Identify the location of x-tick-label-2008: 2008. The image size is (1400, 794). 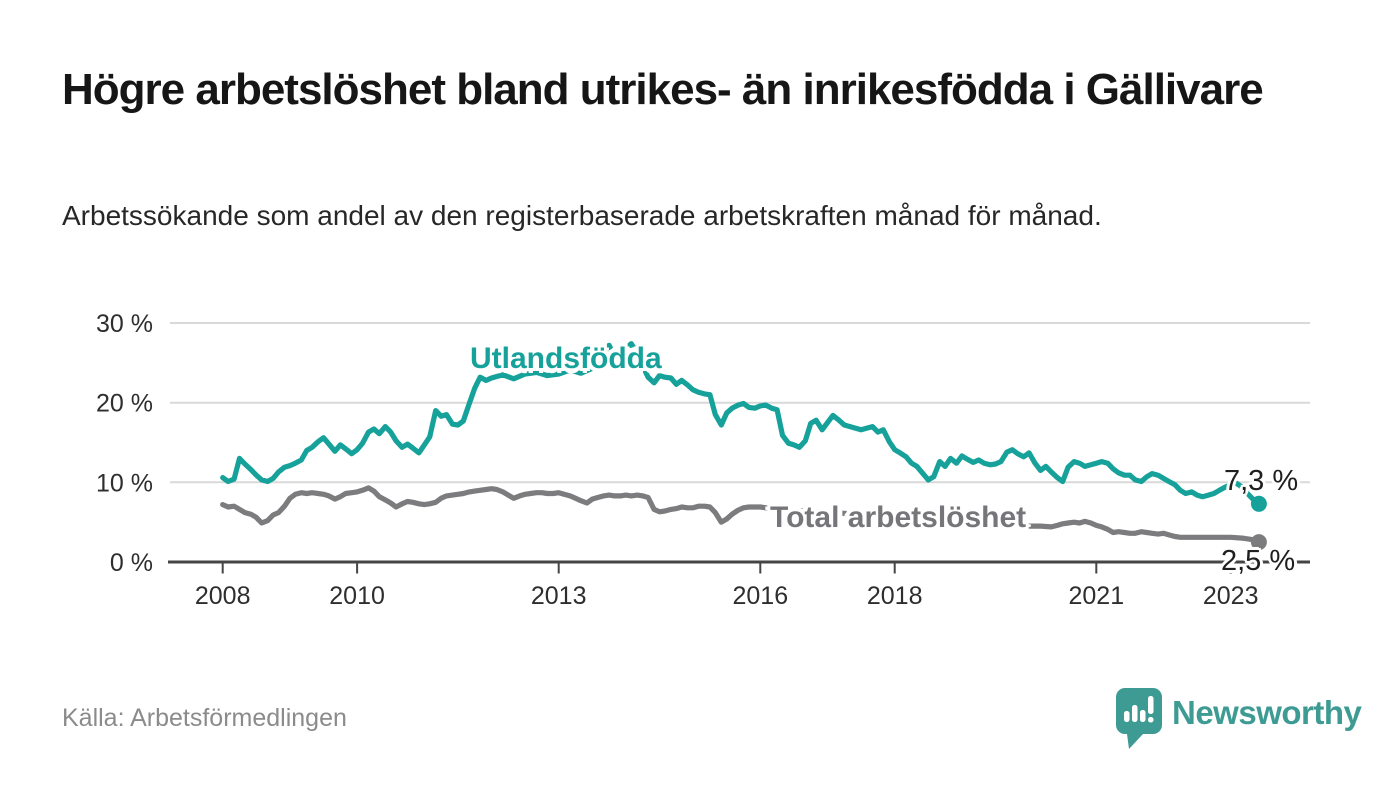
(223, 596).